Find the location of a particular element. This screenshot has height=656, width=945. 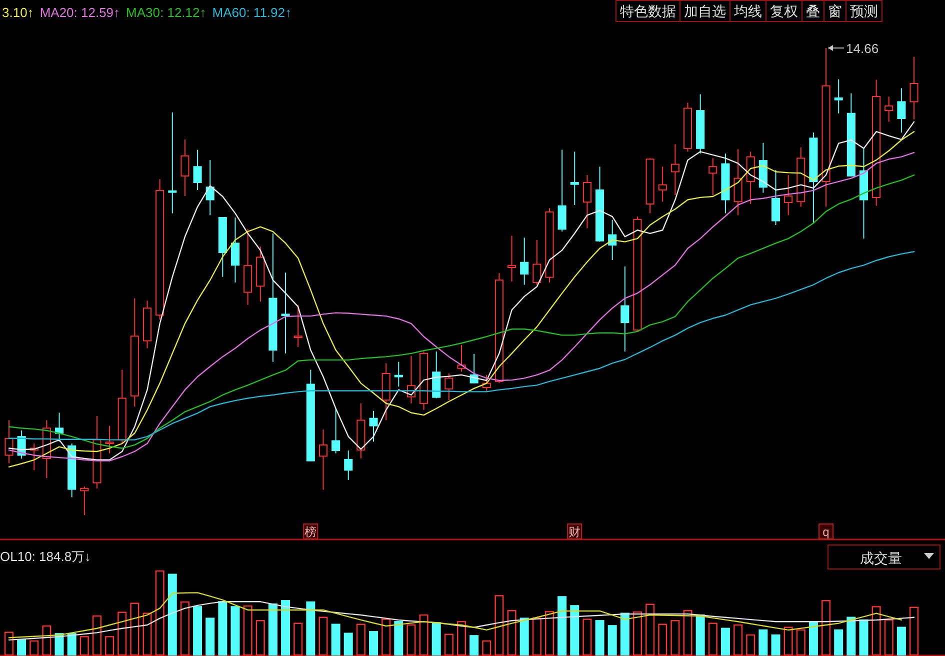

annotation: 14.66 is located at coordinates (862, 48).